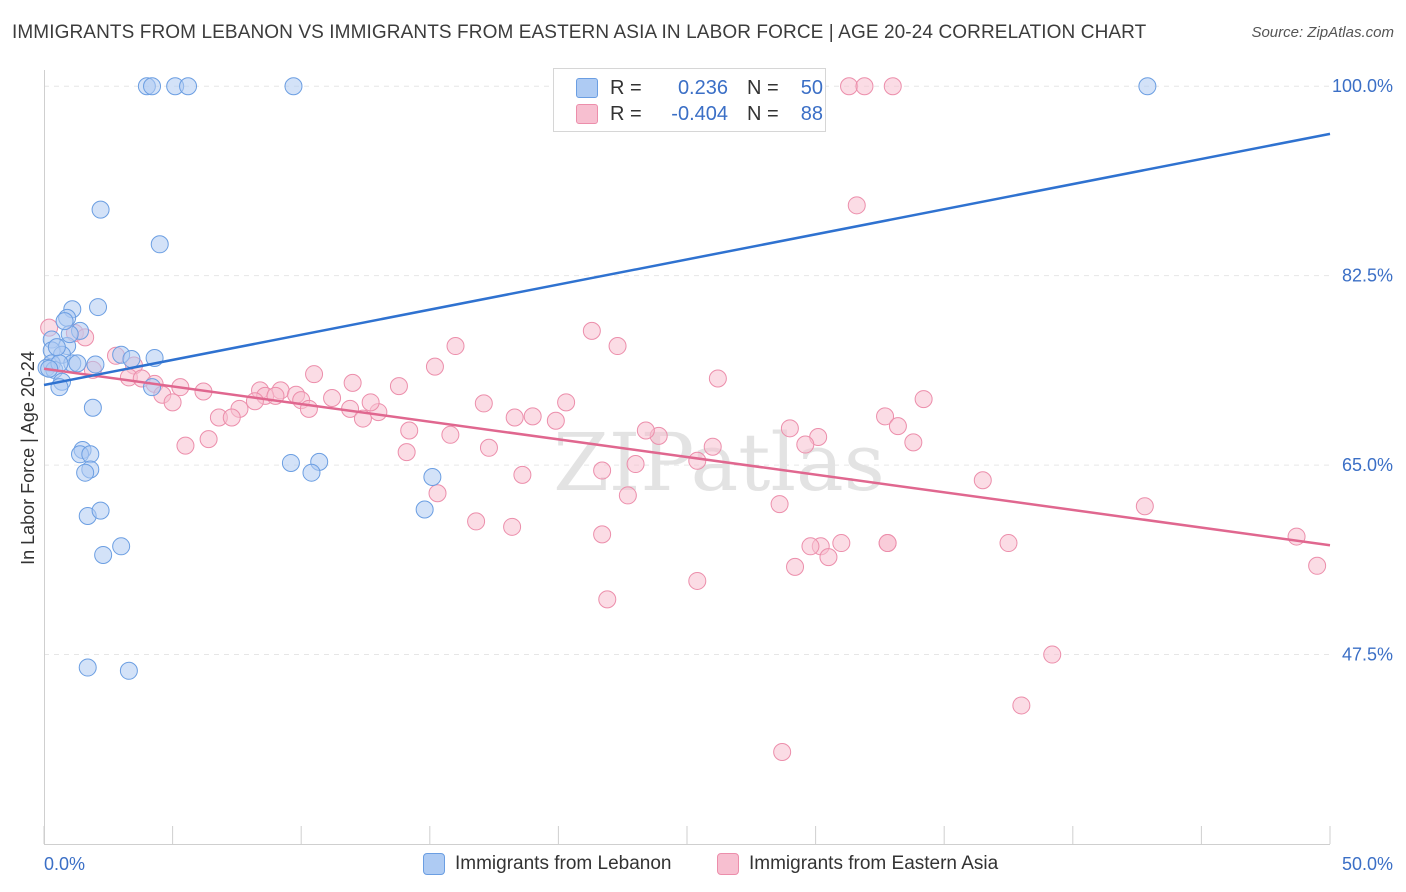 The width and height of the screenshot is (1406, 892). Describe the element at coordinates (1367, 655) in the screenshot. I see `y-tick-label: 47.5%` at that location.